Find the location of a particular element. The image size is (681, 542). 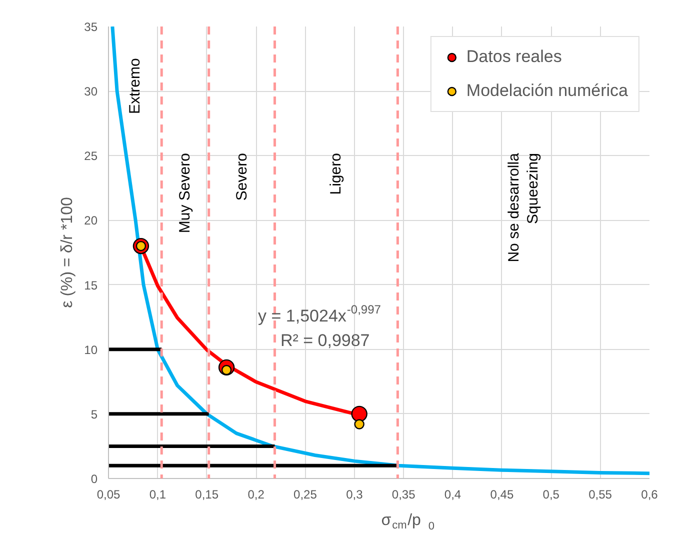

y-tick-label: 35 is located at coordinates (91, 27).